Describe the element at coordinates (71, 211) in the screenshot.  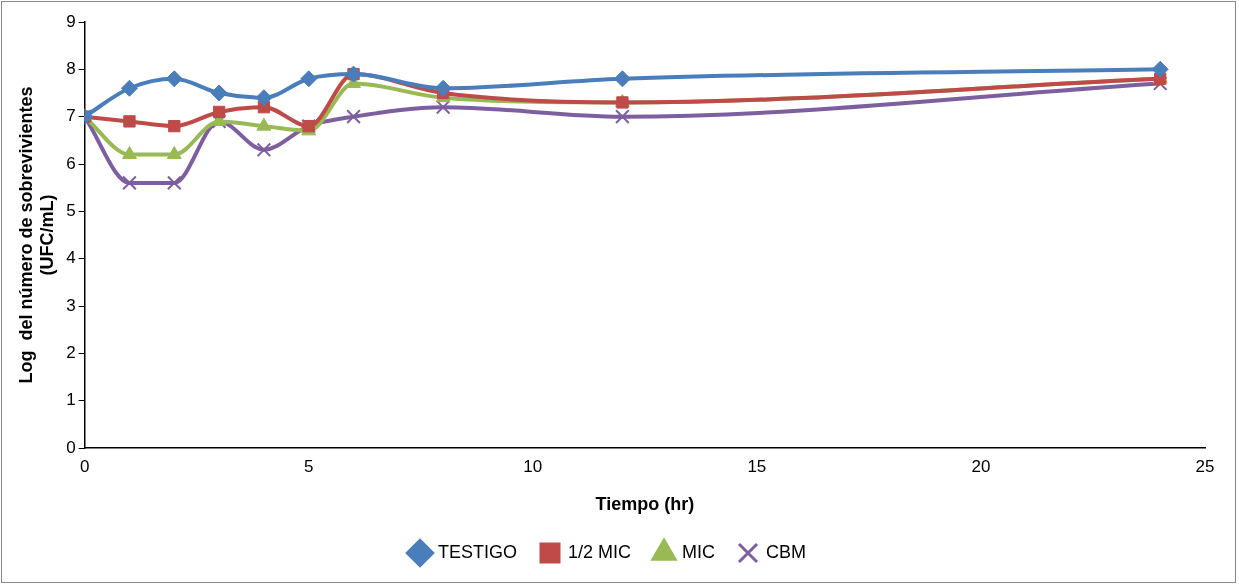
I see `y-tick-label: 5` at that location.